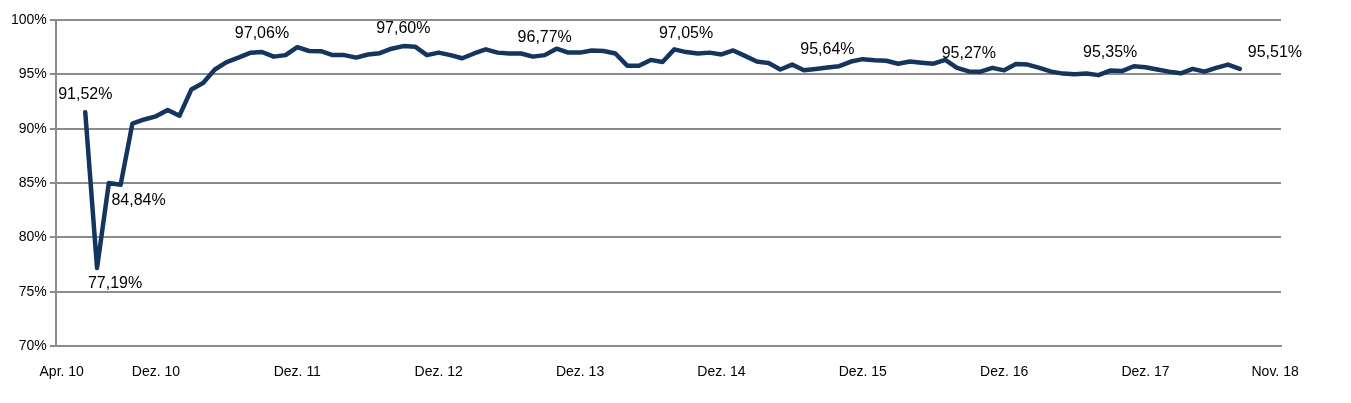 This screenshot has height=403, width=1351. Describe the element at coordinates (580, 371) in the screenshot. I see `x-tick-label: Dez. 13` at that location.